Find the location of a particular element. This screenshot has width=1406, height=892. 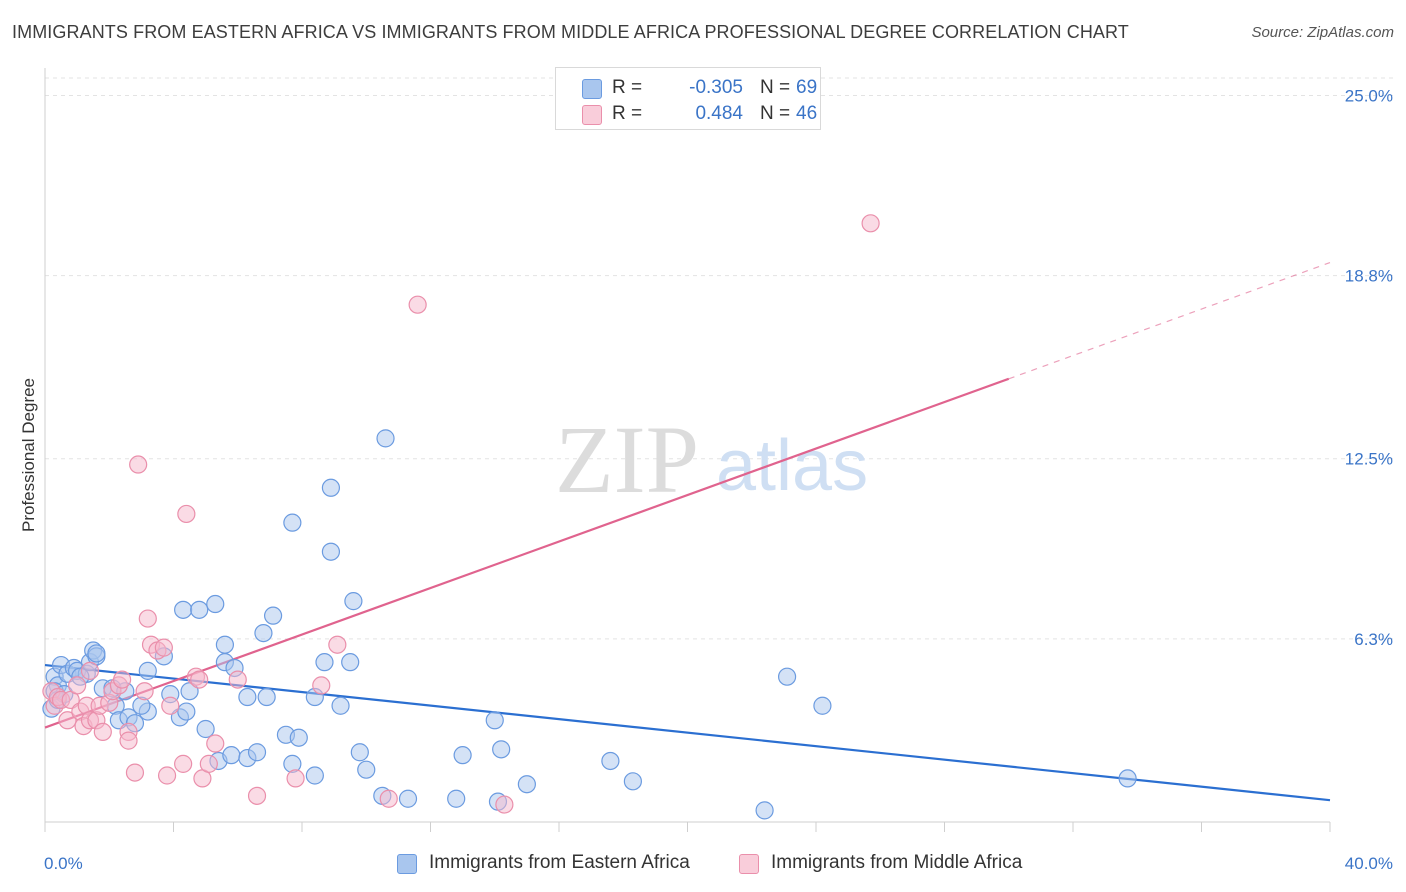

series-label: Immigrants from Middle Africa is located at coordinates (897, 862).